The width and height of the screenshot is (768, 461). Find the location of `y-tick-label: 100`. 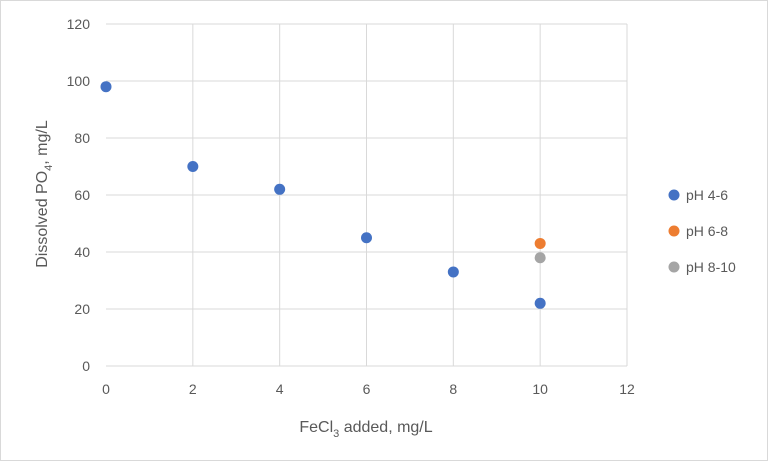

y-tick-label: 100 is located at coordinates (79, 81).